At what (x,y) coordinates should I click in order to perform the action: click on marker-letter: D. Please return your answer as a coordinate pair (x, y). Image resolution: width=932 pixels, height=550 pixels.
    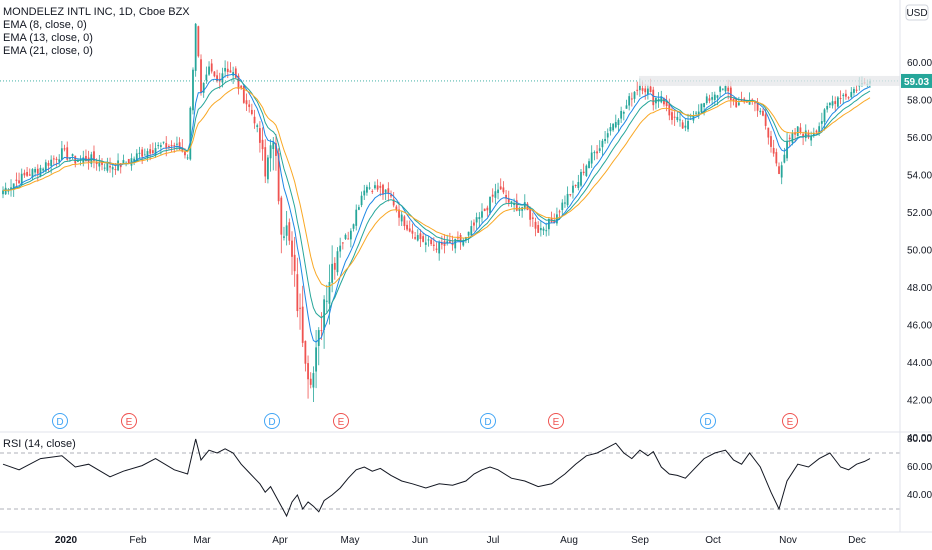
    Looking at the image, I should click on (271, 422).